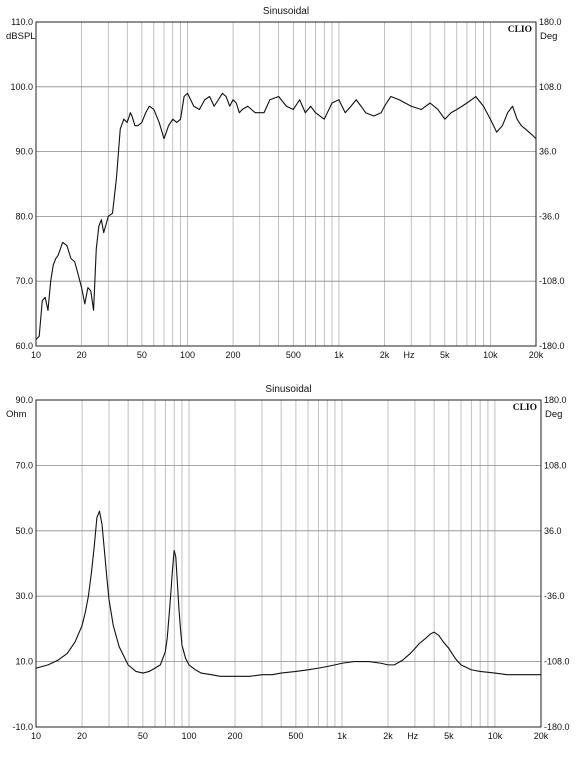 This screenshot has width=580, height=757. What do you see at coordinates (22, 22) in the screenshot?
I see `y-tick-label: 110.0` at bounding box center [22, 22].